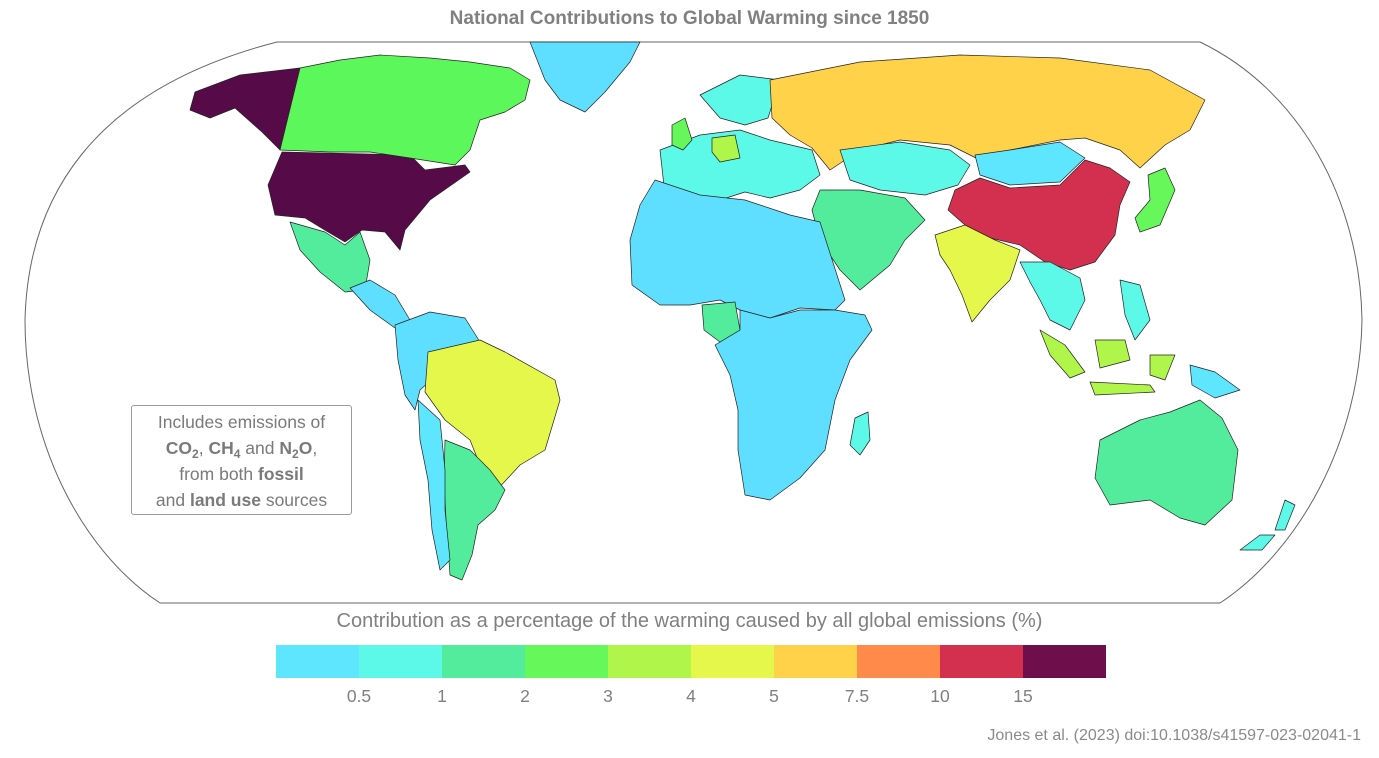 Image resolution: width=1379 pixels, height=758 pixels. Describe the element at coordinates (241, 500) in the screenshot. I see `note-line-4: and land use sources` at that location.